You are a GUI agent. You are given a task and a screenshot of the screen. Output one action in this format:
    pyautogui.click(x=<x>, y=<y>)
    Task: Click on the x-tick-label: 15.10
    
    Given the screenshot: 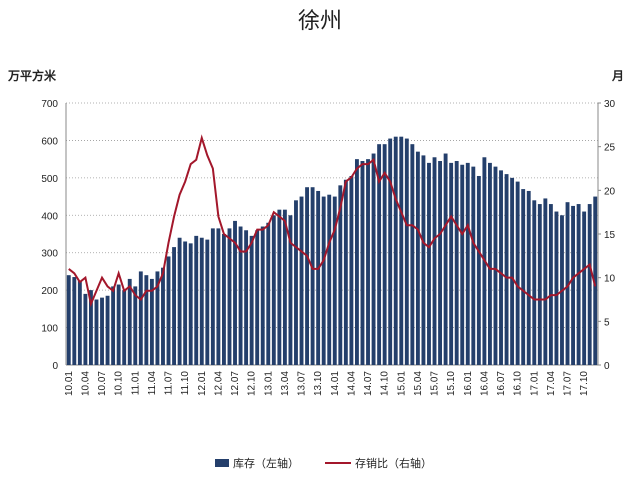 What is the action you would take?
    pyautogui.click(x=451, y=383)
    